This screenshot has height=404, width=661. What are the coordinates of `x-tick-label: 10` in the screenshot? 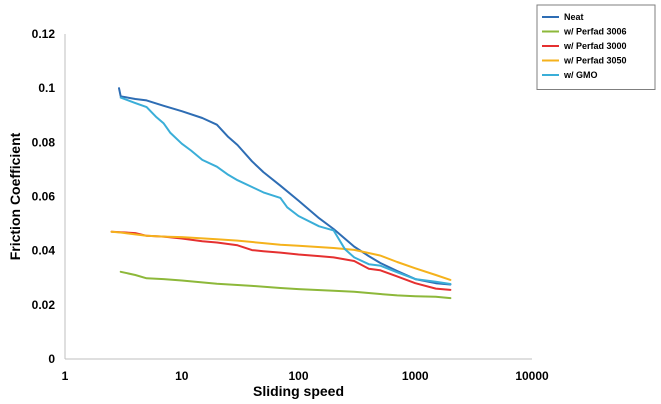 It's located at (182, 376).